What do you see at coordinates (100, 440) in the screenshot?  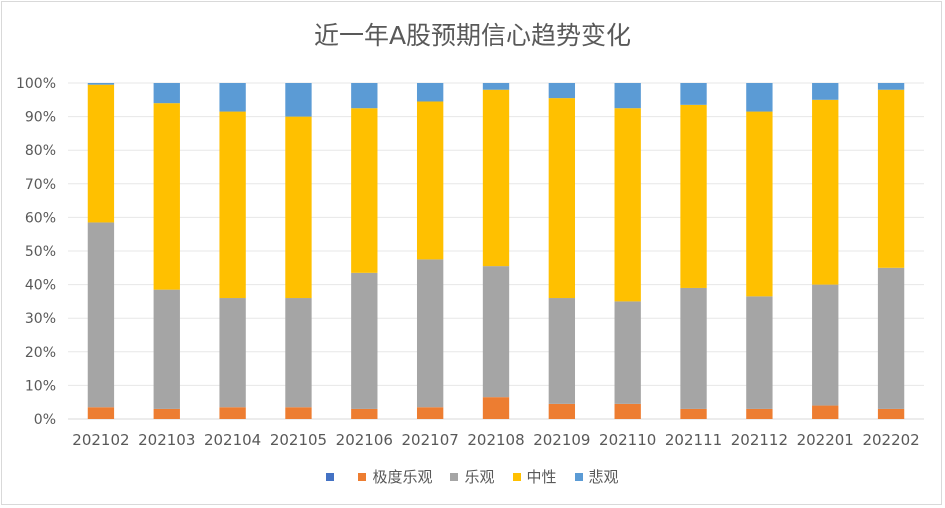 I see `x-tick-label: 202102` at bounding box center [100, 440].